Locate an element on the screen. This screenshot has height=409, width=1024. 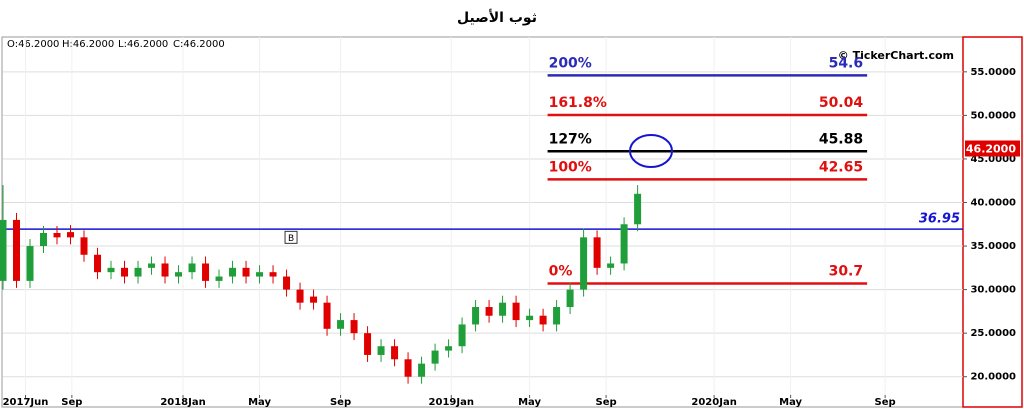
y-tick-label: 55.0000 is located at coordinates (993, 72).